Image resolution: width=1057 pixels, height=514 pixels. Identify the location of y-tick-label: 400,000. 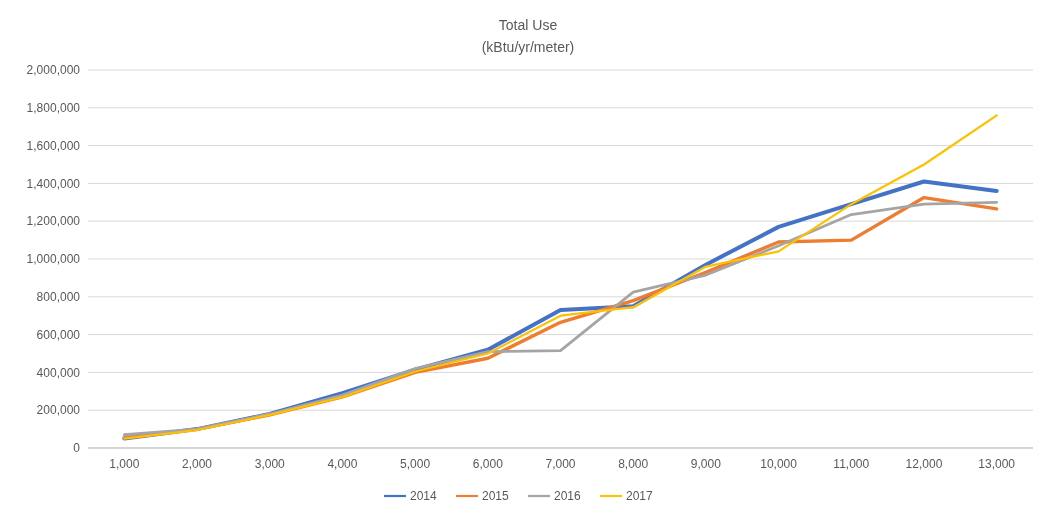
(58, 372).